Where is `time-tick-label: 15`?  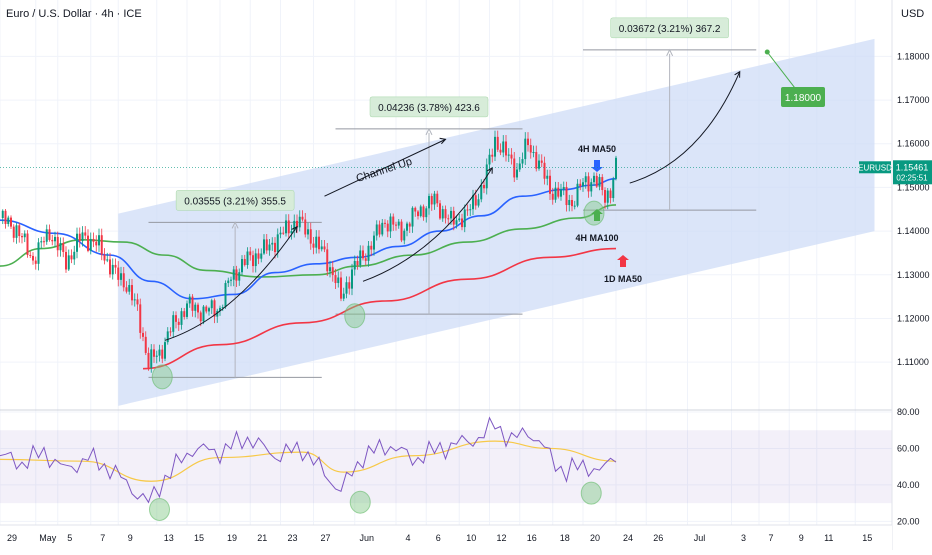
time-tick-label: 15 is located at coordinates (199, 538).